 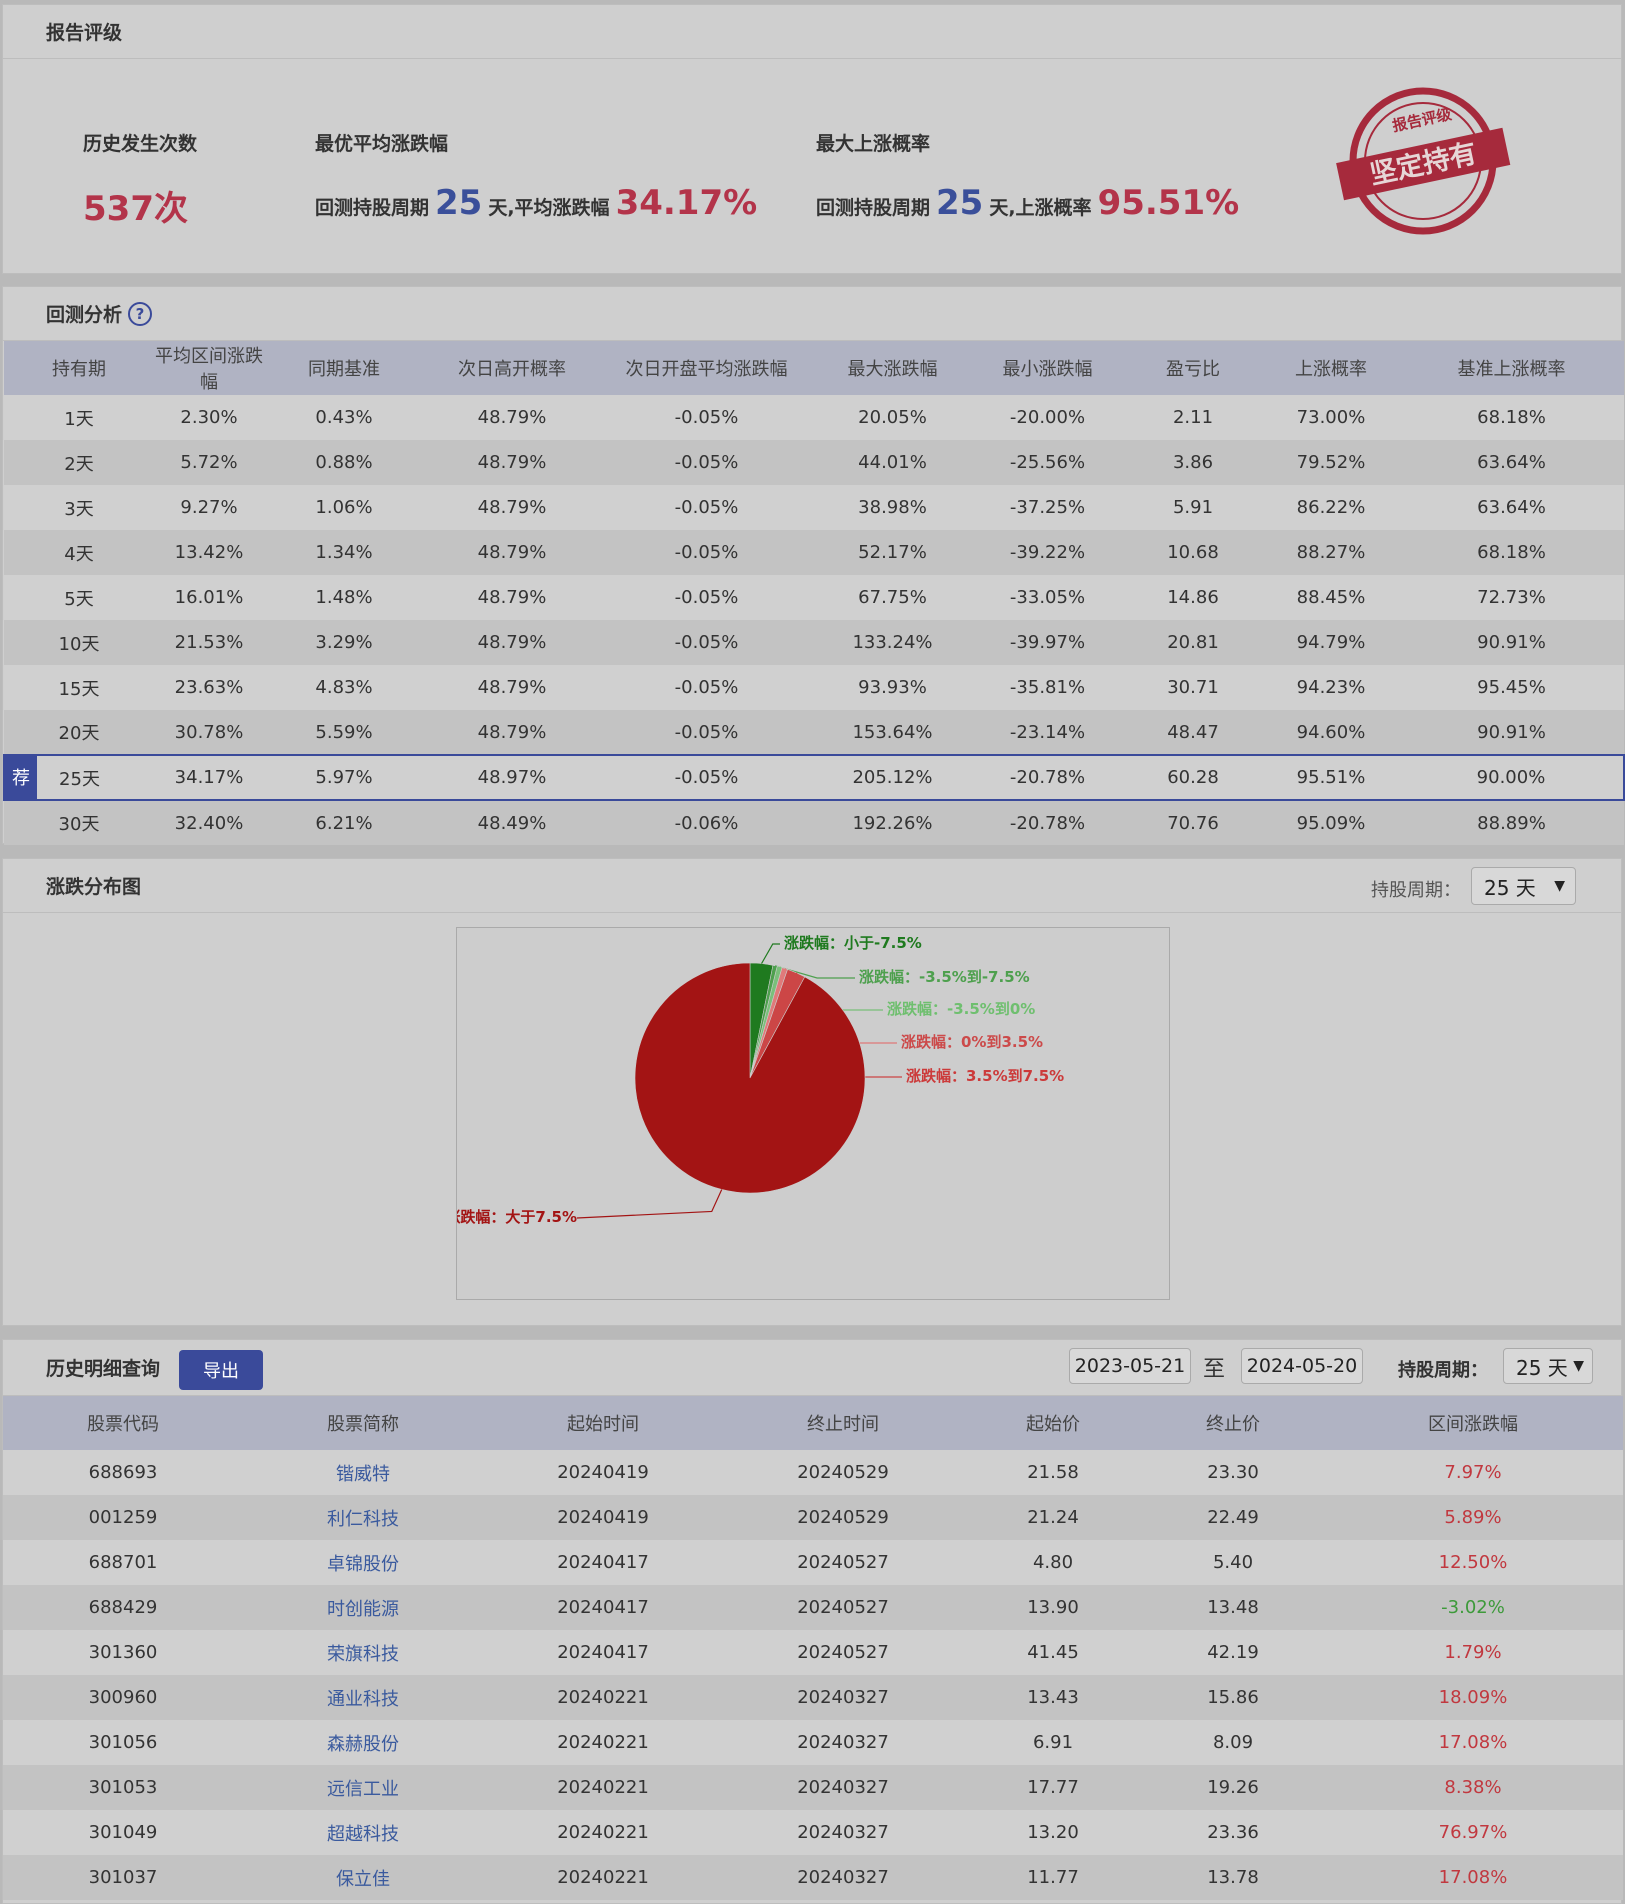 What do you see at coordinates (812, 32) in the screenshot?
I see `rating-title: 报告评级` at bounding box center [812, 32].